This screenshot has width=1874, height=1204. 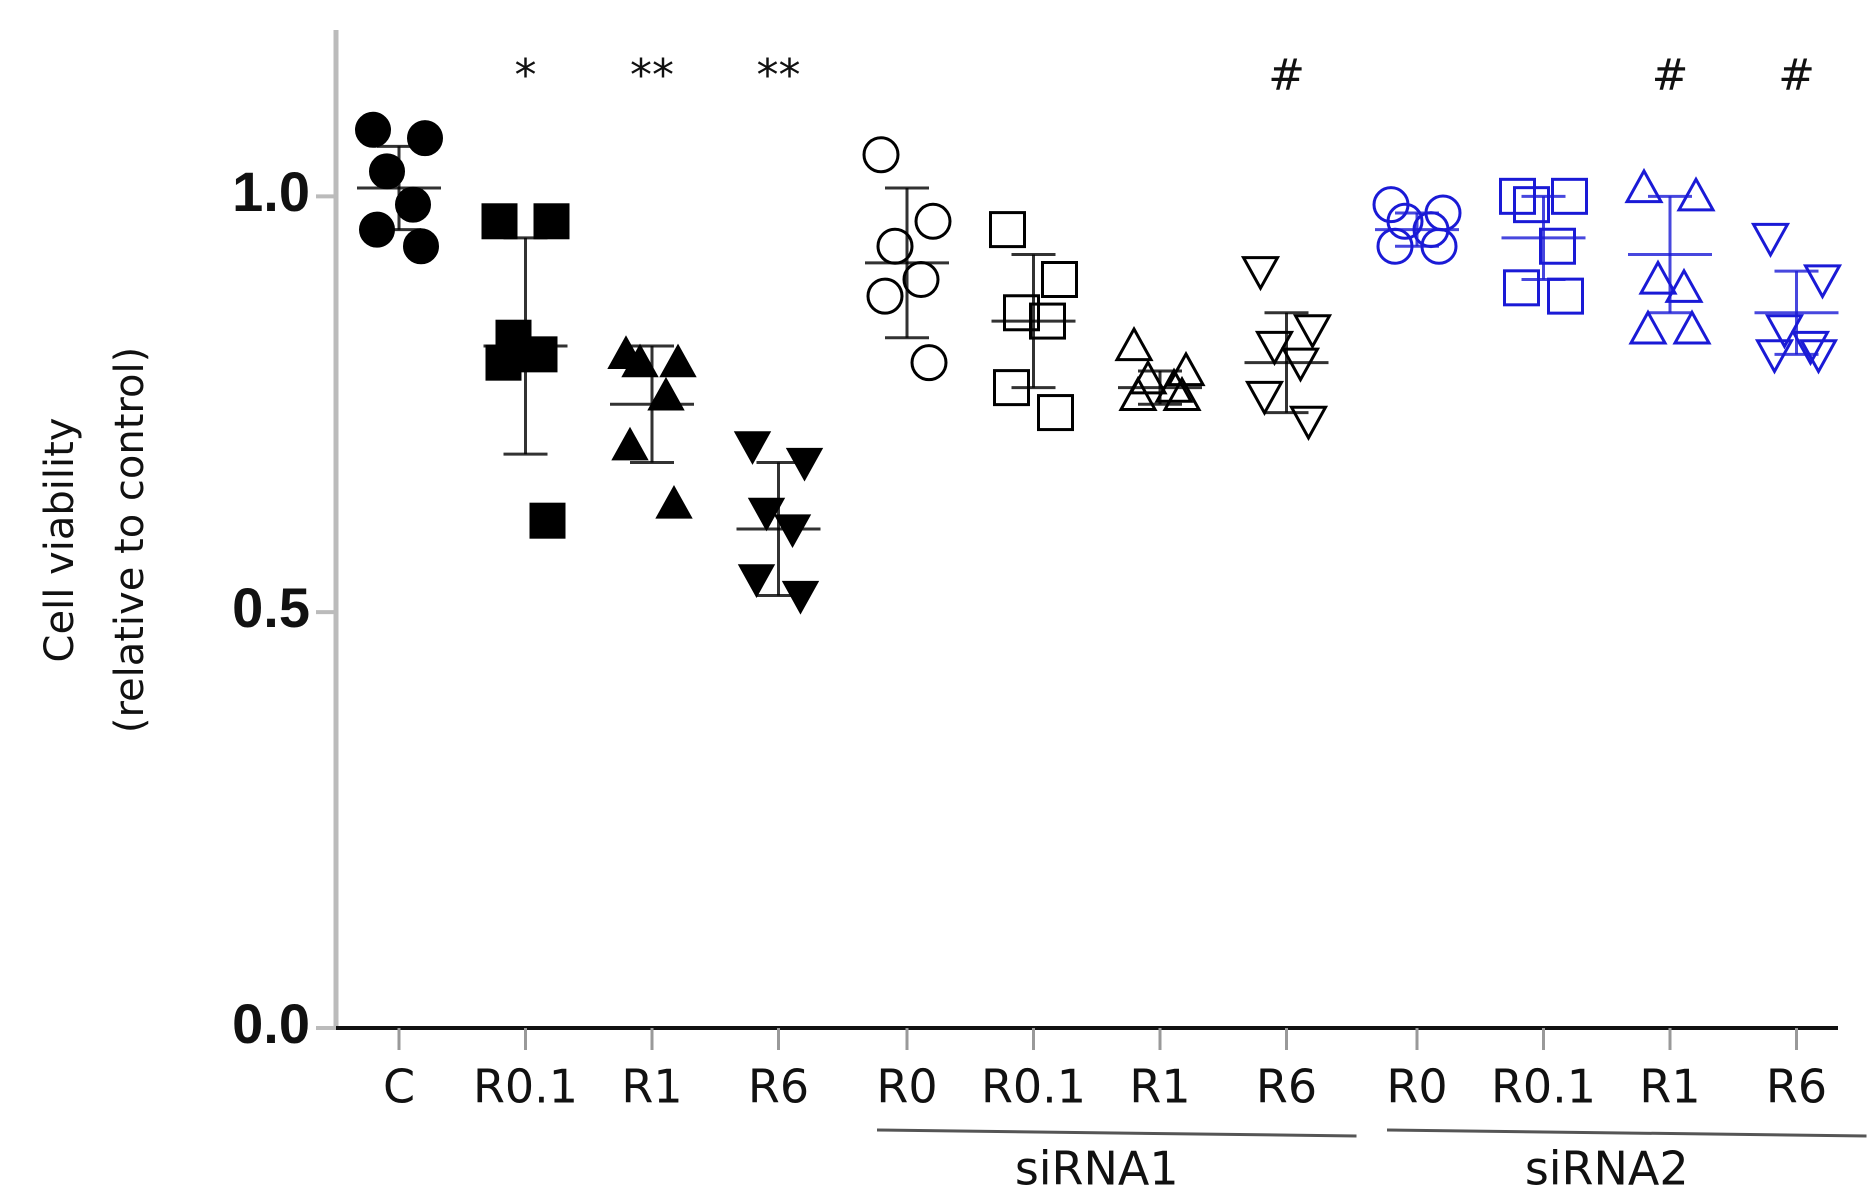 What do you see at coordinates (130, 540) in the screenshot?
I see `y-axis-label: (relative to control)` at bounding box center [130, 540].